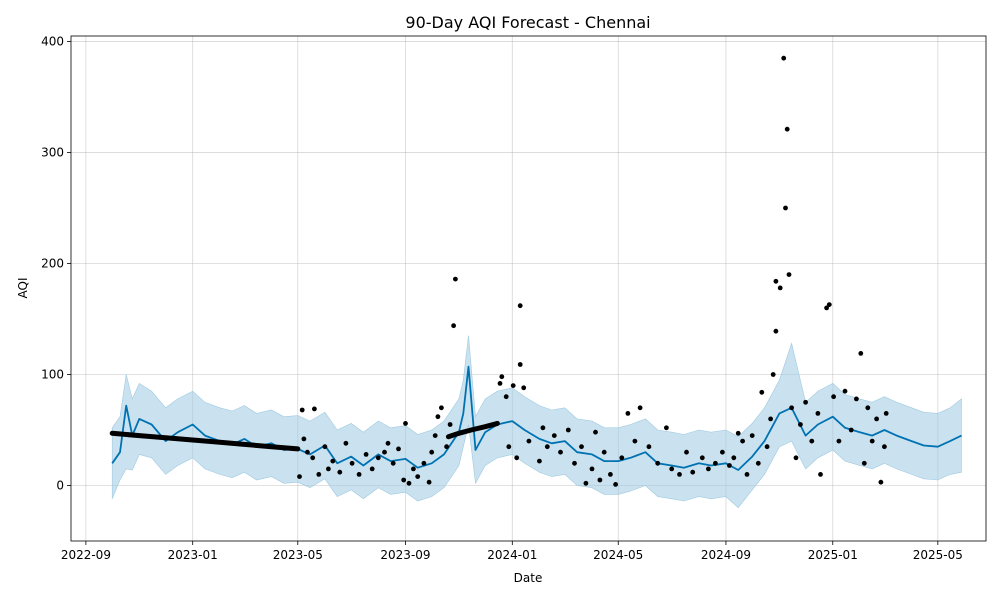 The width and height of the screenshot is (1000, 600). What do you see at coordinates (52, 153) in the screenshot?
I see `y-tick-label: 300` at bounding box center [52, 153].